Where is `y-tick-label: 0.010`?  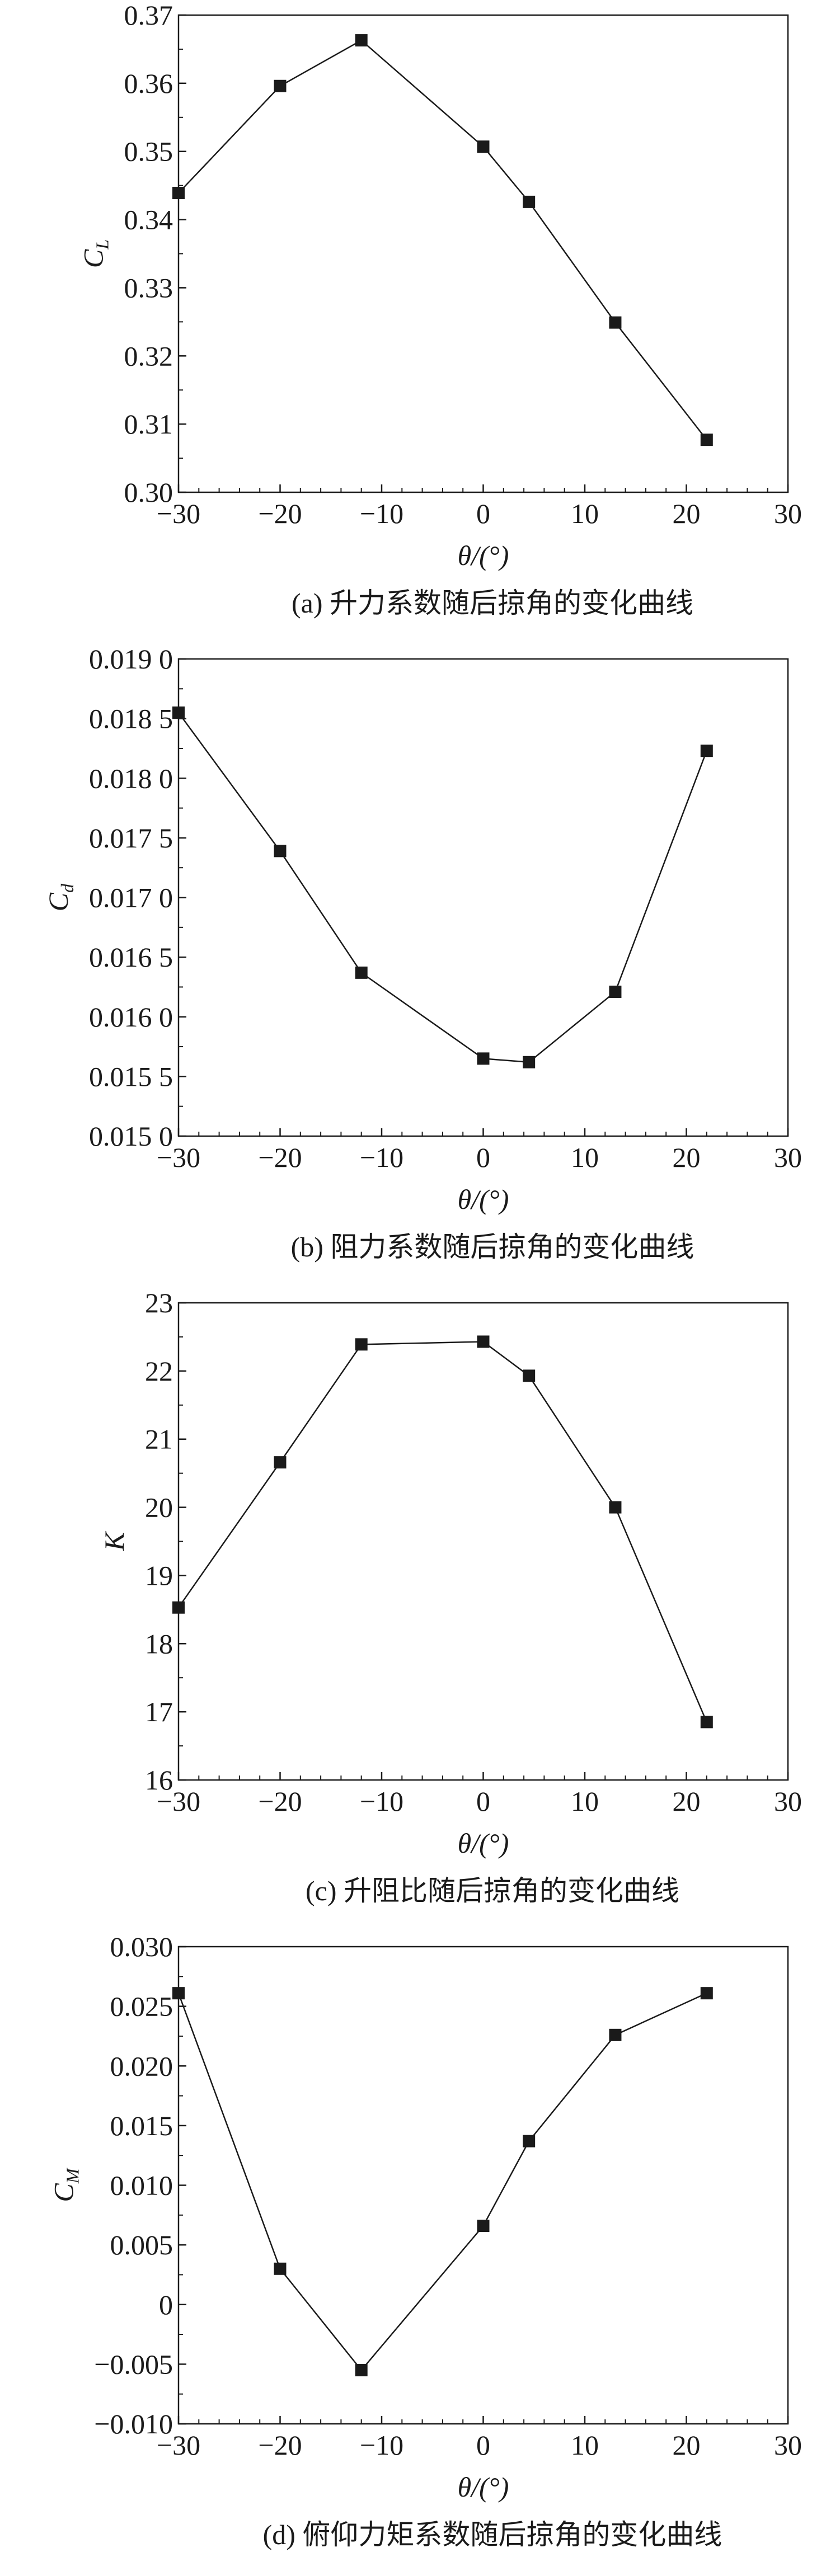
y-tick-label: 0.010 is located at coordinates (141, 2185).